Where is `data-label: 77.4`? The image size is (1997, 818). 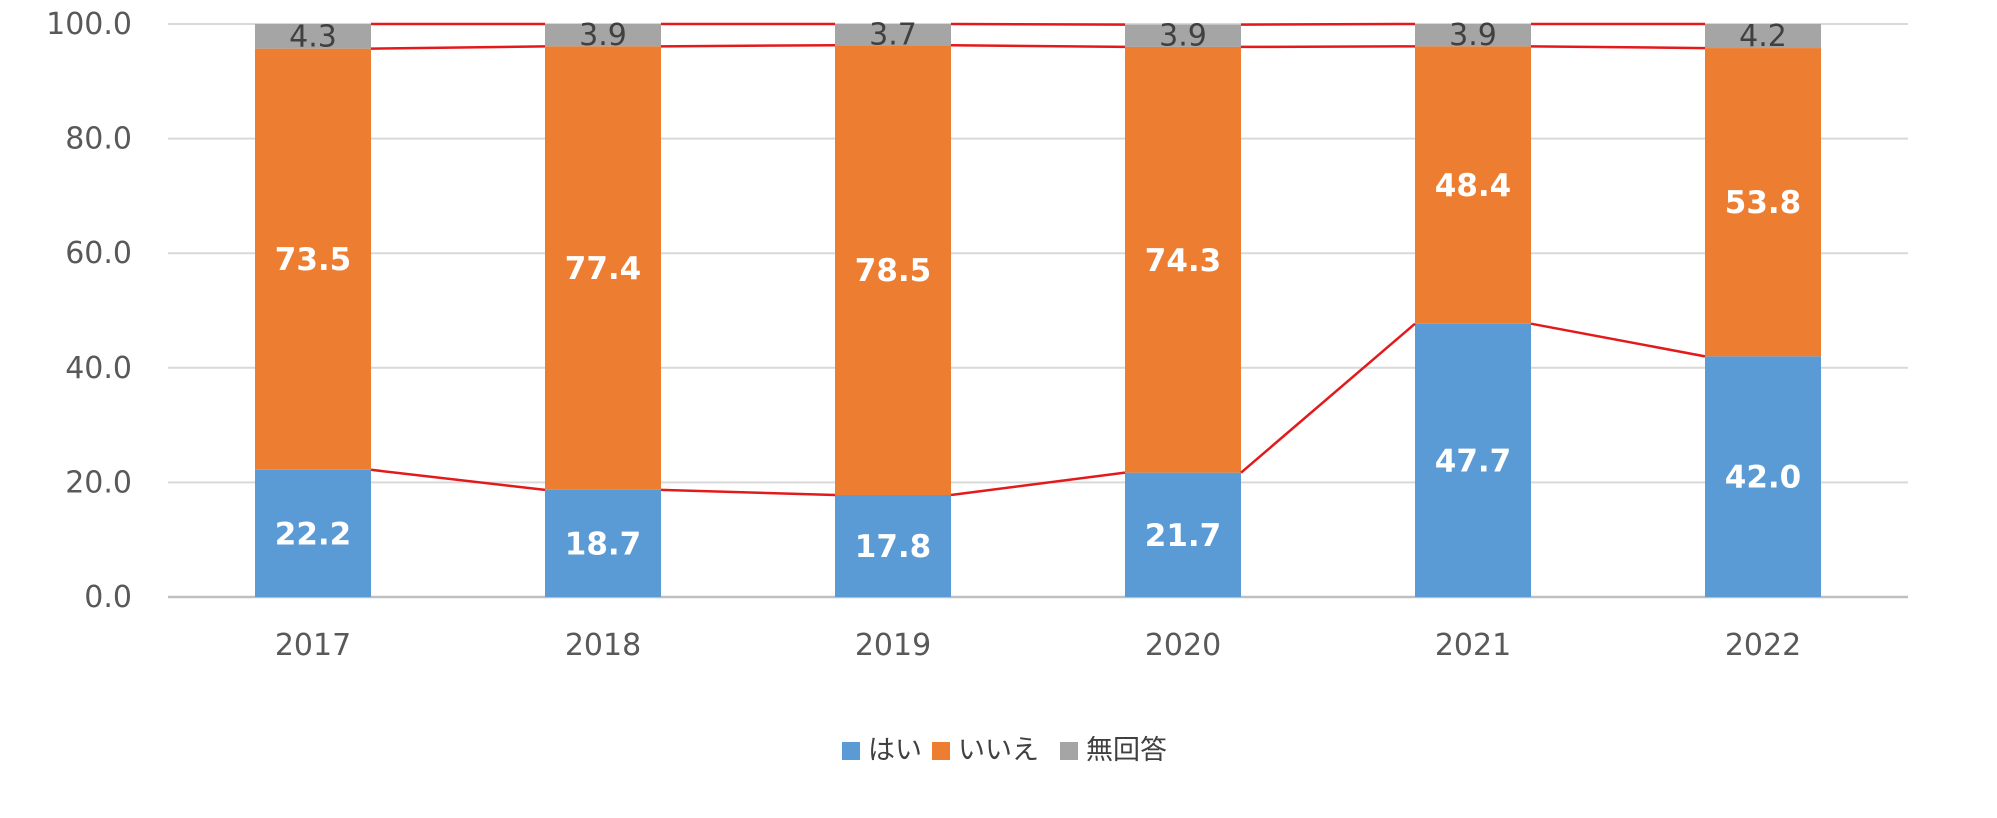 data-label: 77.4 is located at coordinates (603, 269).